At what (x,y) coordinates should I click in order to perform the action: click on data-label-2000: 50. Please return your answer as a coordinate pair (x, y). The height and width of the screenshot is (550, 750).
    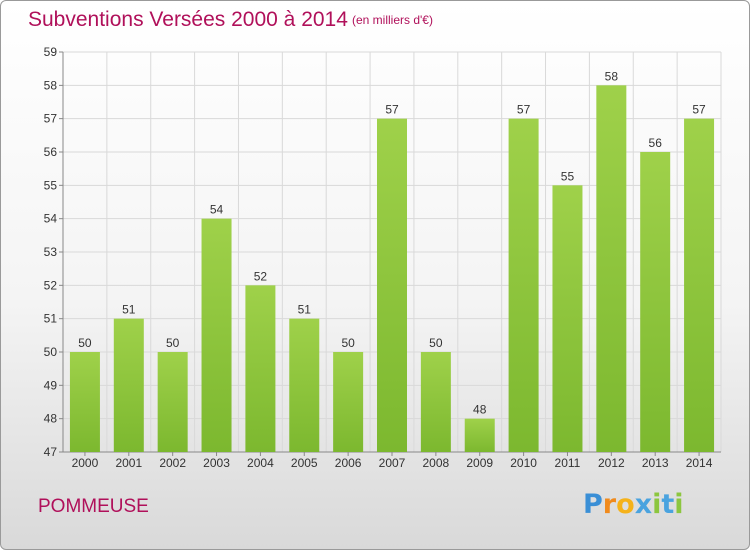
    Looking at the image, I should click on (85, 343).